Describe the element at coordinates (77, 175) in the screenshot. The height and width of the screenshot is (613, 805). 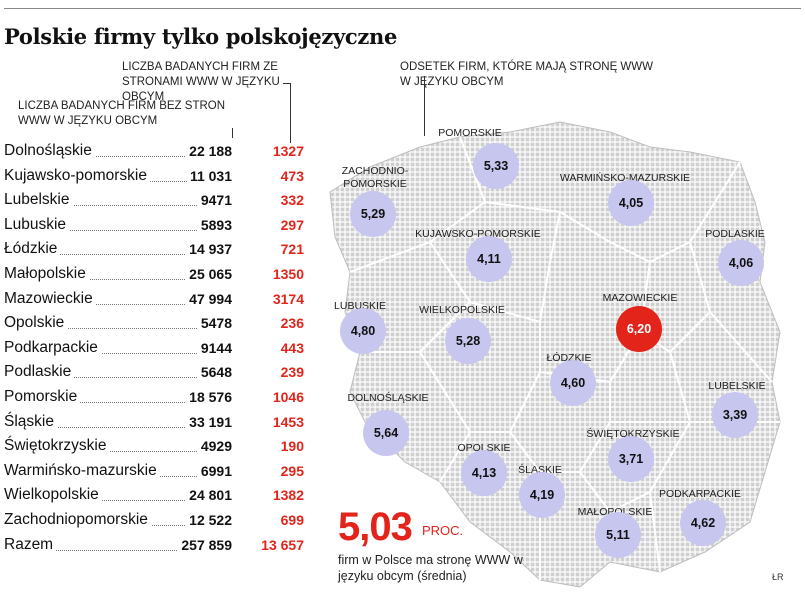
I see `region-name: Kujawsko-pomorskie` at that location.